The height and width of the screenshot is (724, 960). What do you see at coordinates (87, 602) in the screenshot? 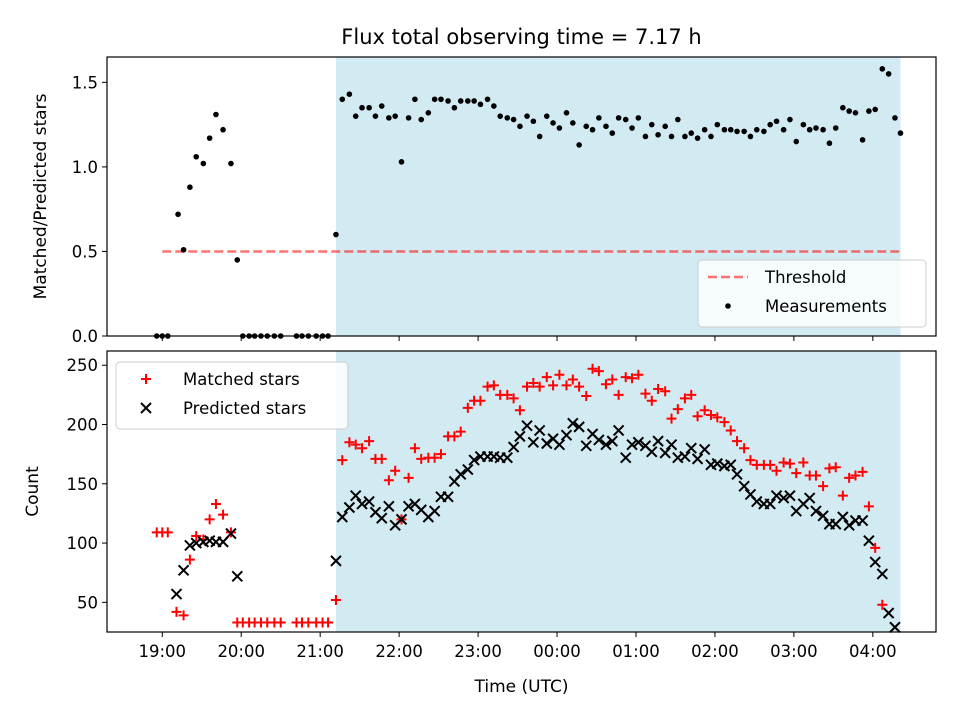
I see `y-tick-label: 50` at bounding box center [87, 602].